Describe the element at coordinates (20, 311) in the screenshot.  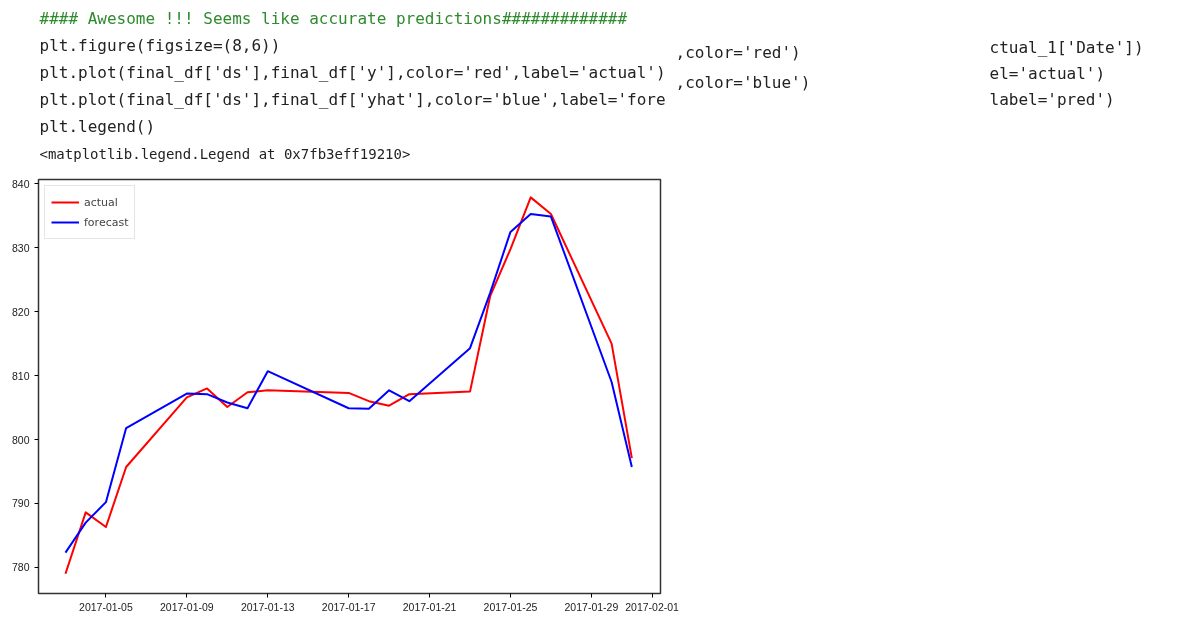
I see `y-tick-label: 820` at that location.